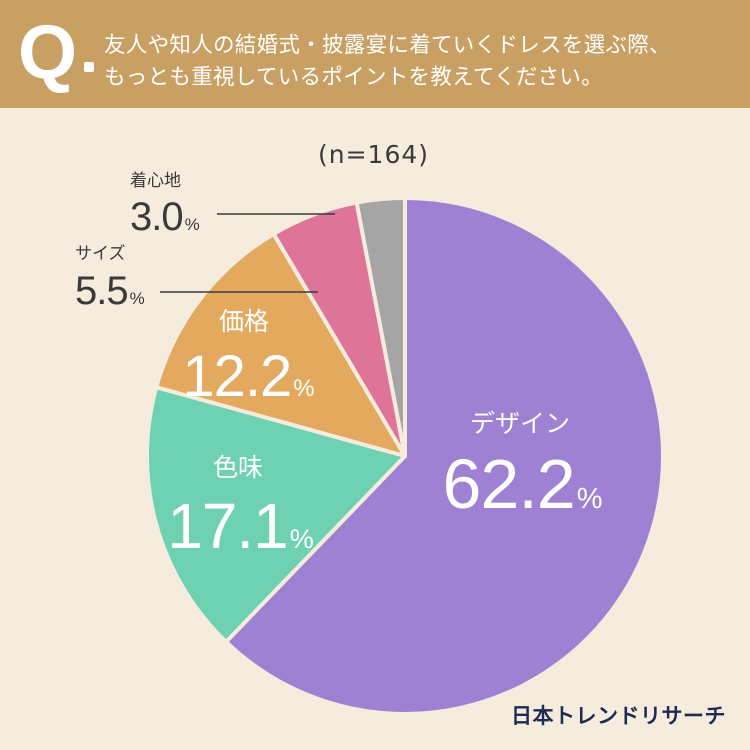 The height and width of the screenshot is (750, 750). I want to click on slice-label-0: デザイン, so click(520, 423).